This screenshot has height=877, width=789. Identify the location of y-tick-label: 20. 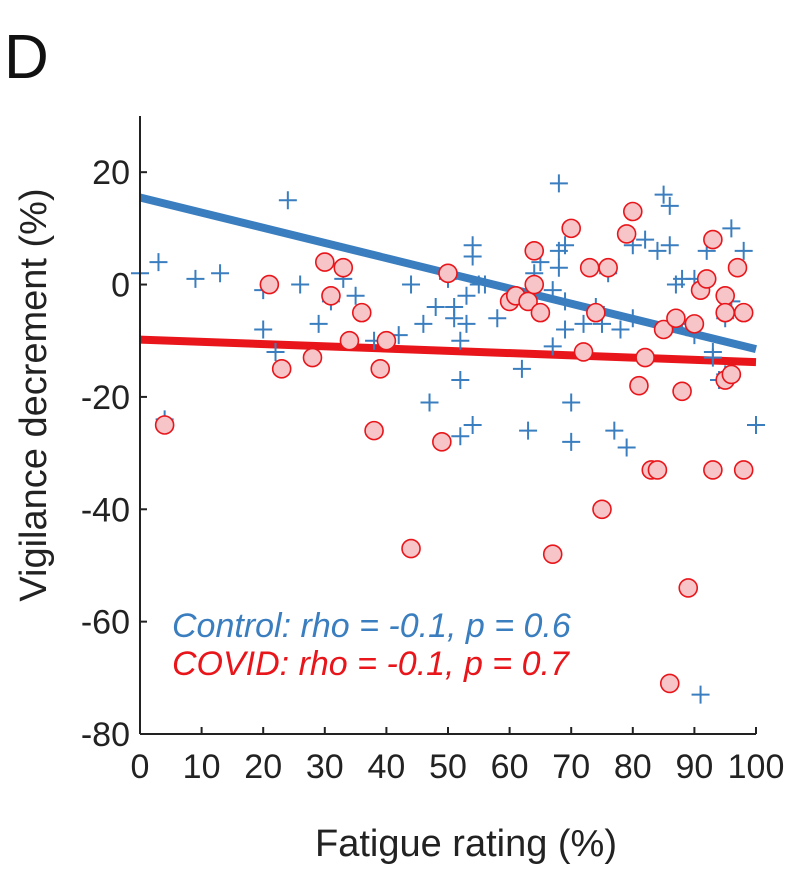
(111, 173).